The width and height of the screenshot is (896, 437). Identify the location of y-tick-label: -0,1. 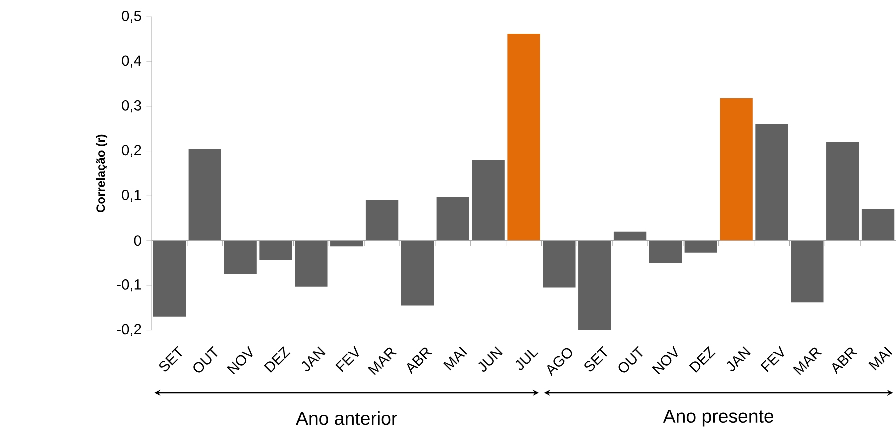
(129, 286).